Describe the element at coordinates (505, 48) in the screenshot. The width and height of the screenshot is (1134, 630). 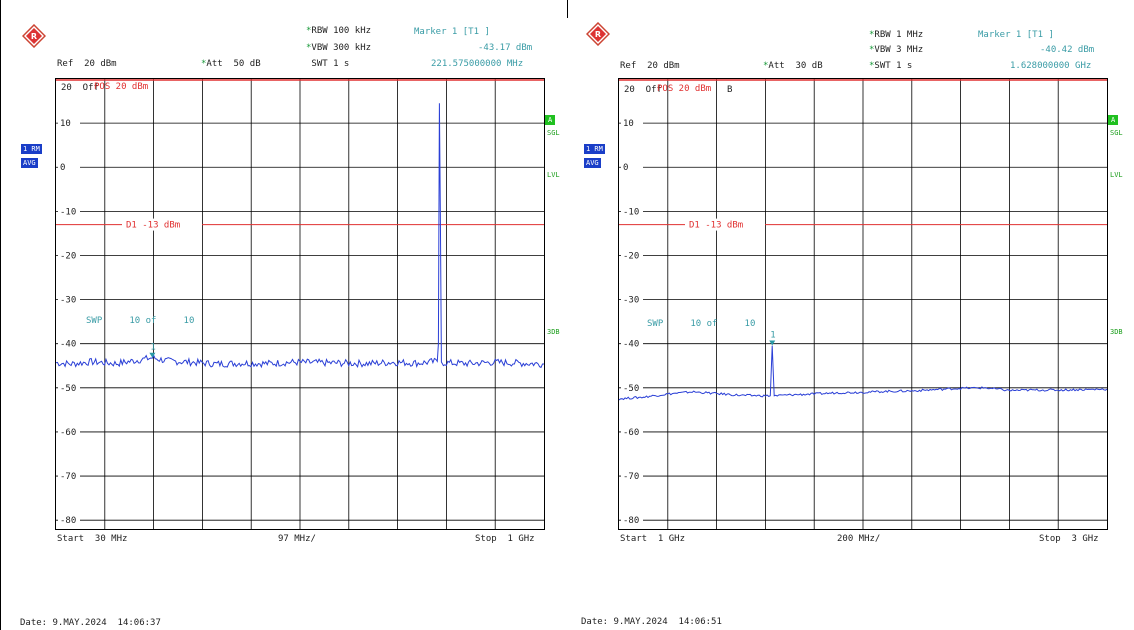
I see `marker-level: -43.17 dBm` at that location.